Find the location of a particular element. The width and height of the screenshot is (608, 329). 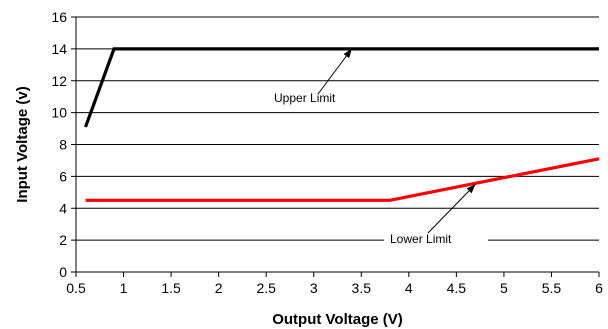

x-tick-label: 2.5 is located at coordinates (266, 288).